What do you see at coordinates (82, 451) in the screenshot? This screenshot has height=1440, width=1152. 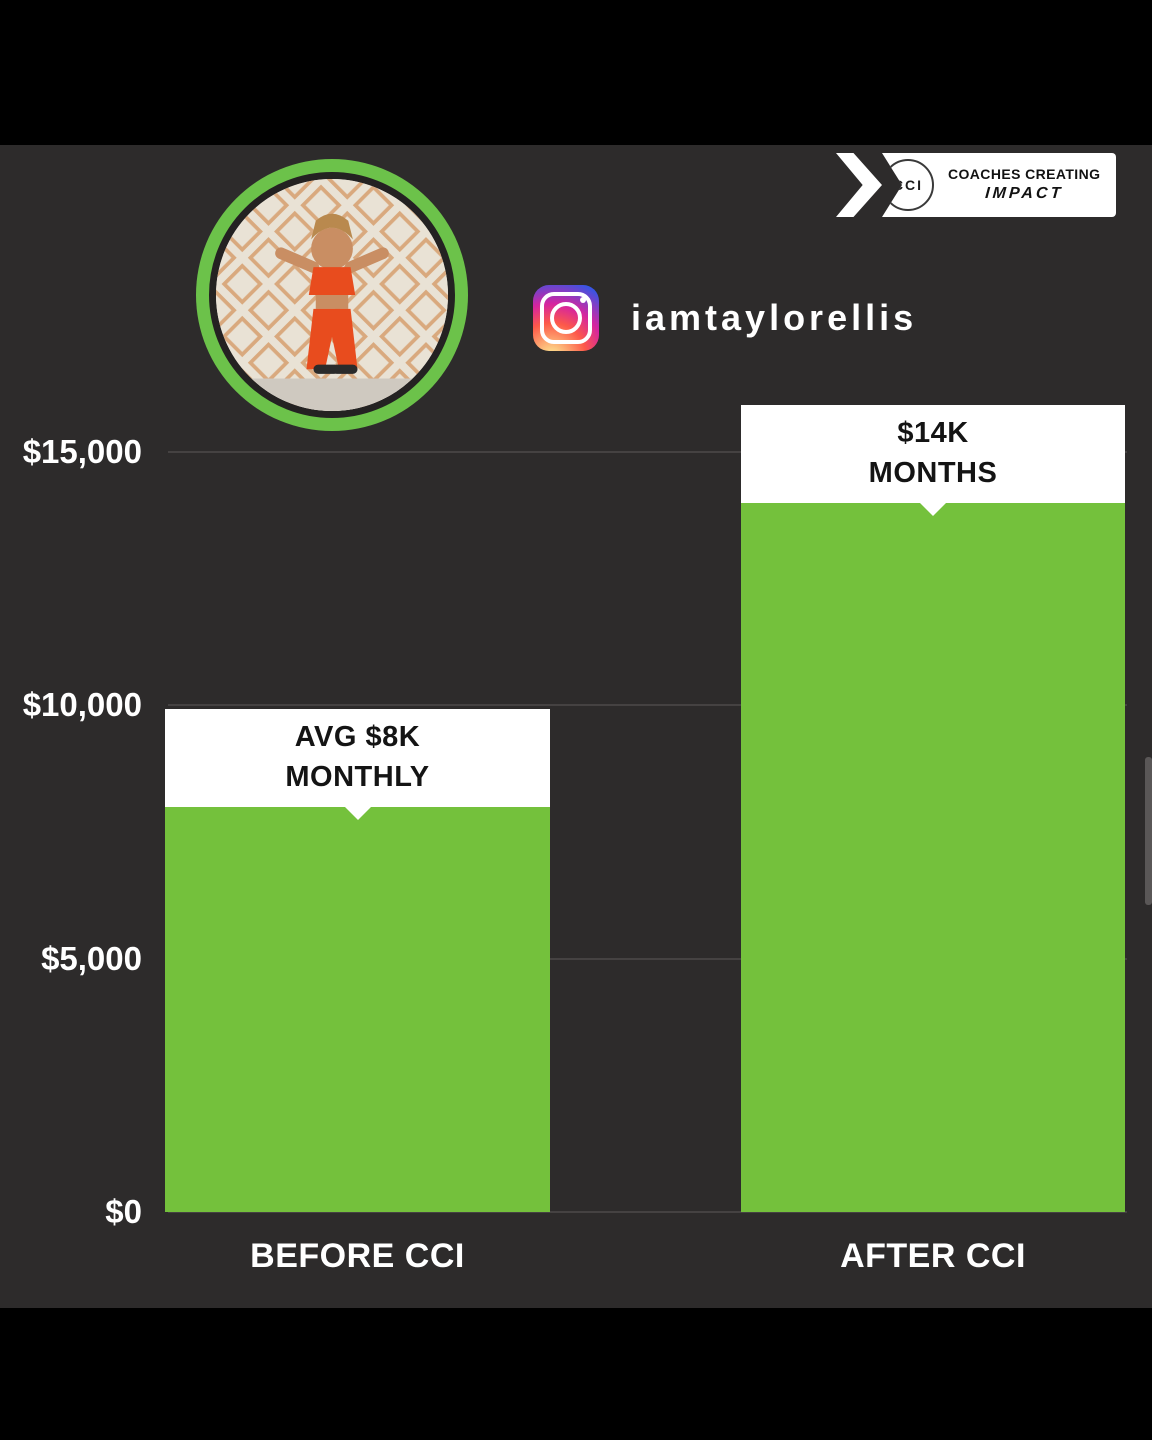 I see `y-tick-15000: $15,000` at bounding box center [82, 451].